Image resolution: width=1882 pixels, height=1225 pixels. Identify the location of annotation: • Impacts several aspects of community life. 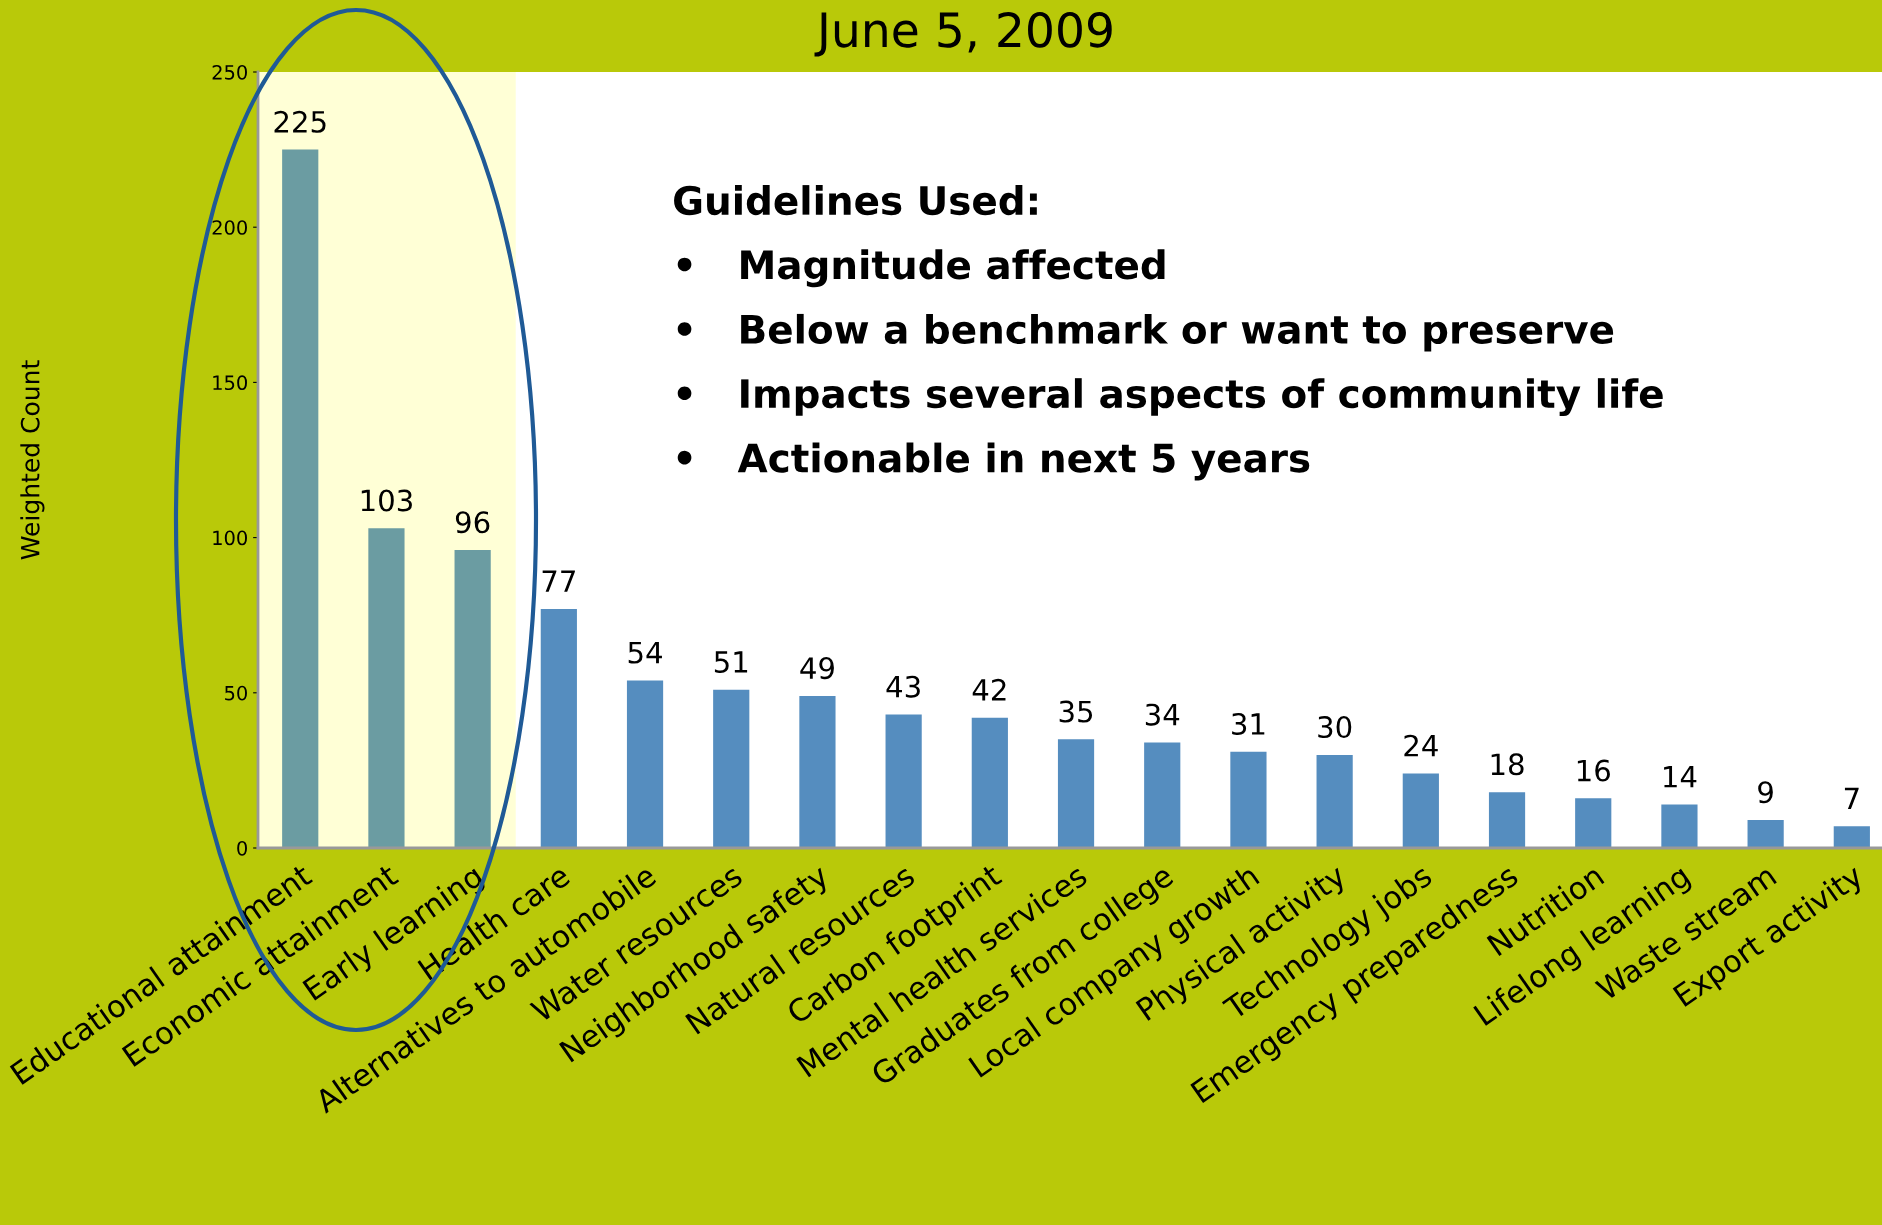
(1170, 397).